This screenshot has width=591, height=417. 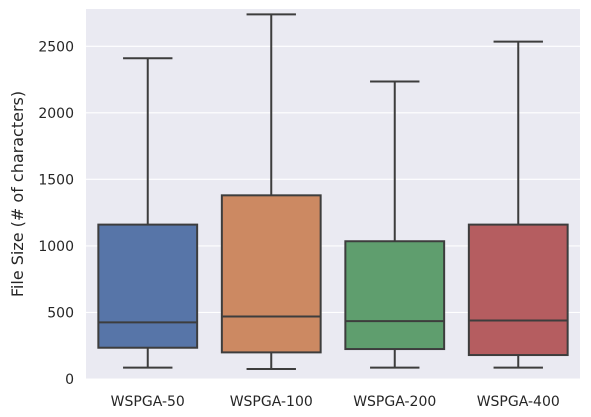 What do you see at coordinates (56, 114) in the screenshot?
I see `y-tick-label: 2000` at bounding box center [56, 114].